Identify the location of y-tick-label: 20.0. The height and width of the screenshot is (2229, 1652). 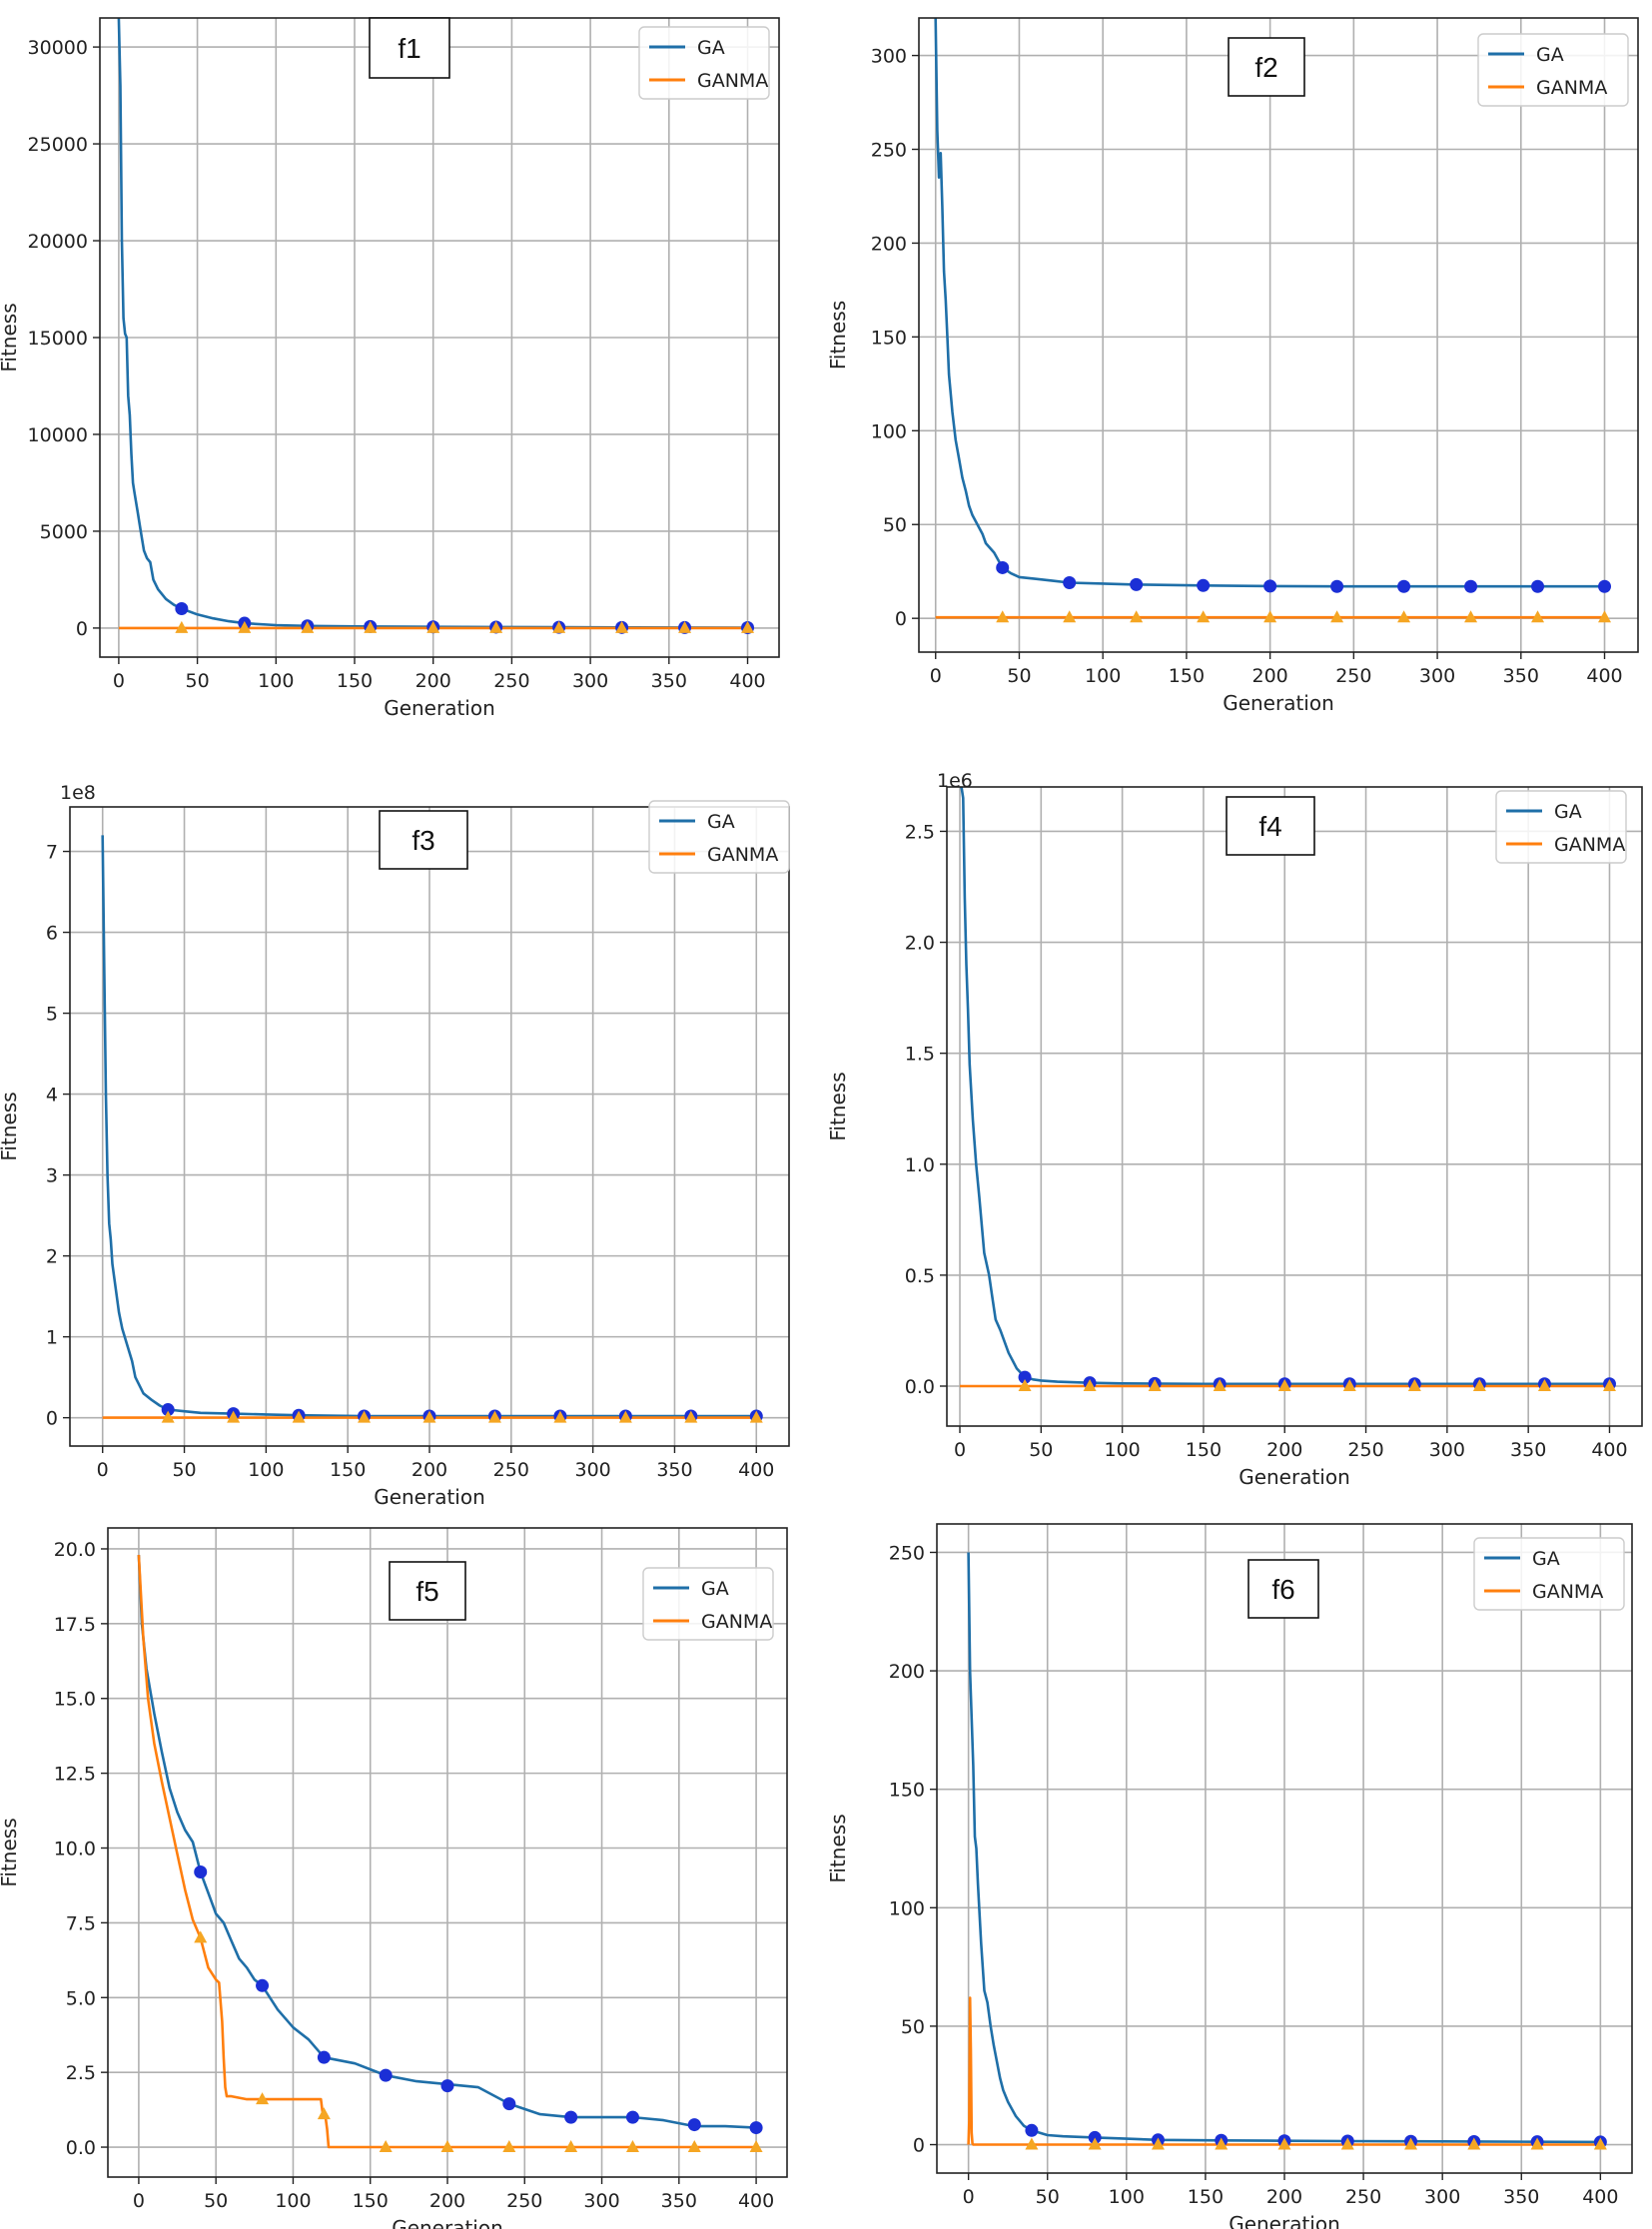
(75, 1550).